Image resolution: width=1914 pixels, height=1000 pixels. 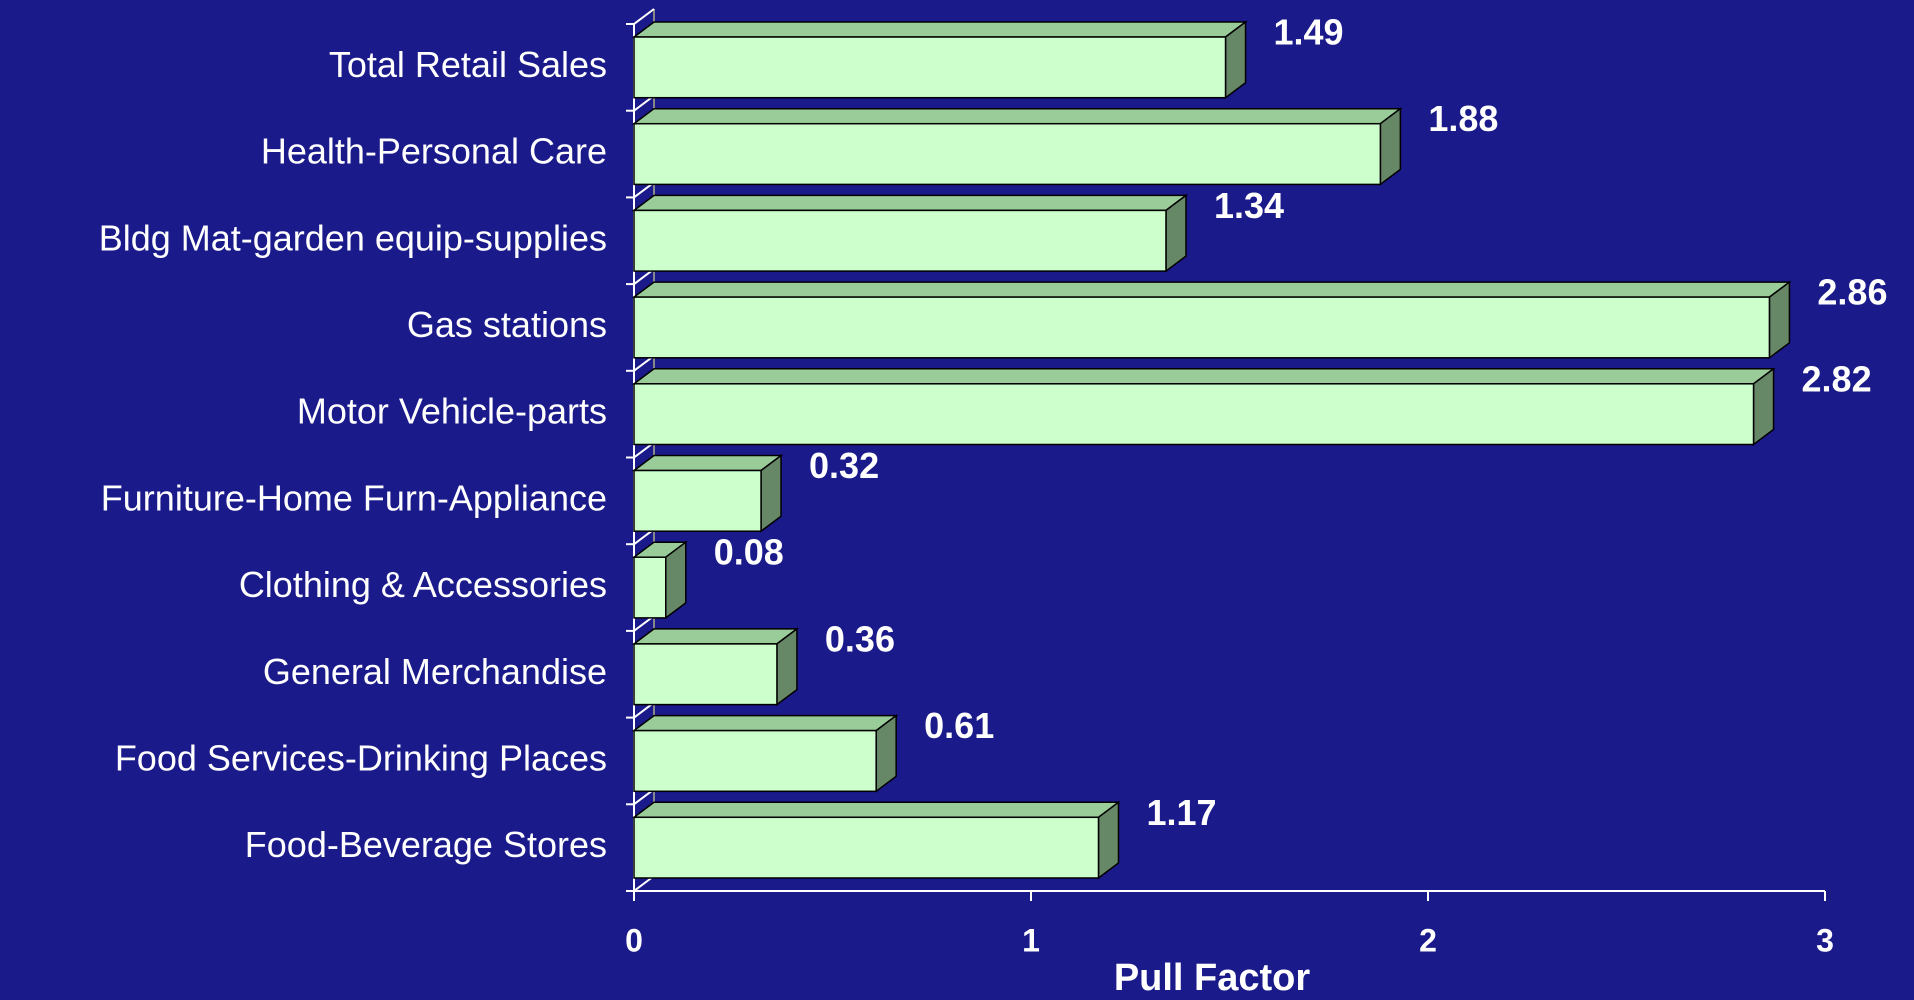 I want to click on y-tick-label: Food-Beverage Stores, so click(x=426, y=844).